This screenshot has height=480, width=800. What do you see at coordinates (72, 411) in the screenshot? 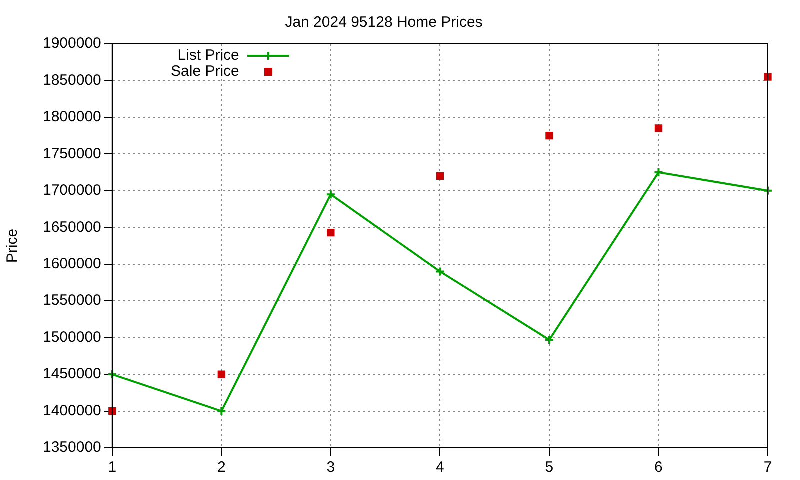
I see `y-tick-label: 1400000` at bounding box center [72, 411].